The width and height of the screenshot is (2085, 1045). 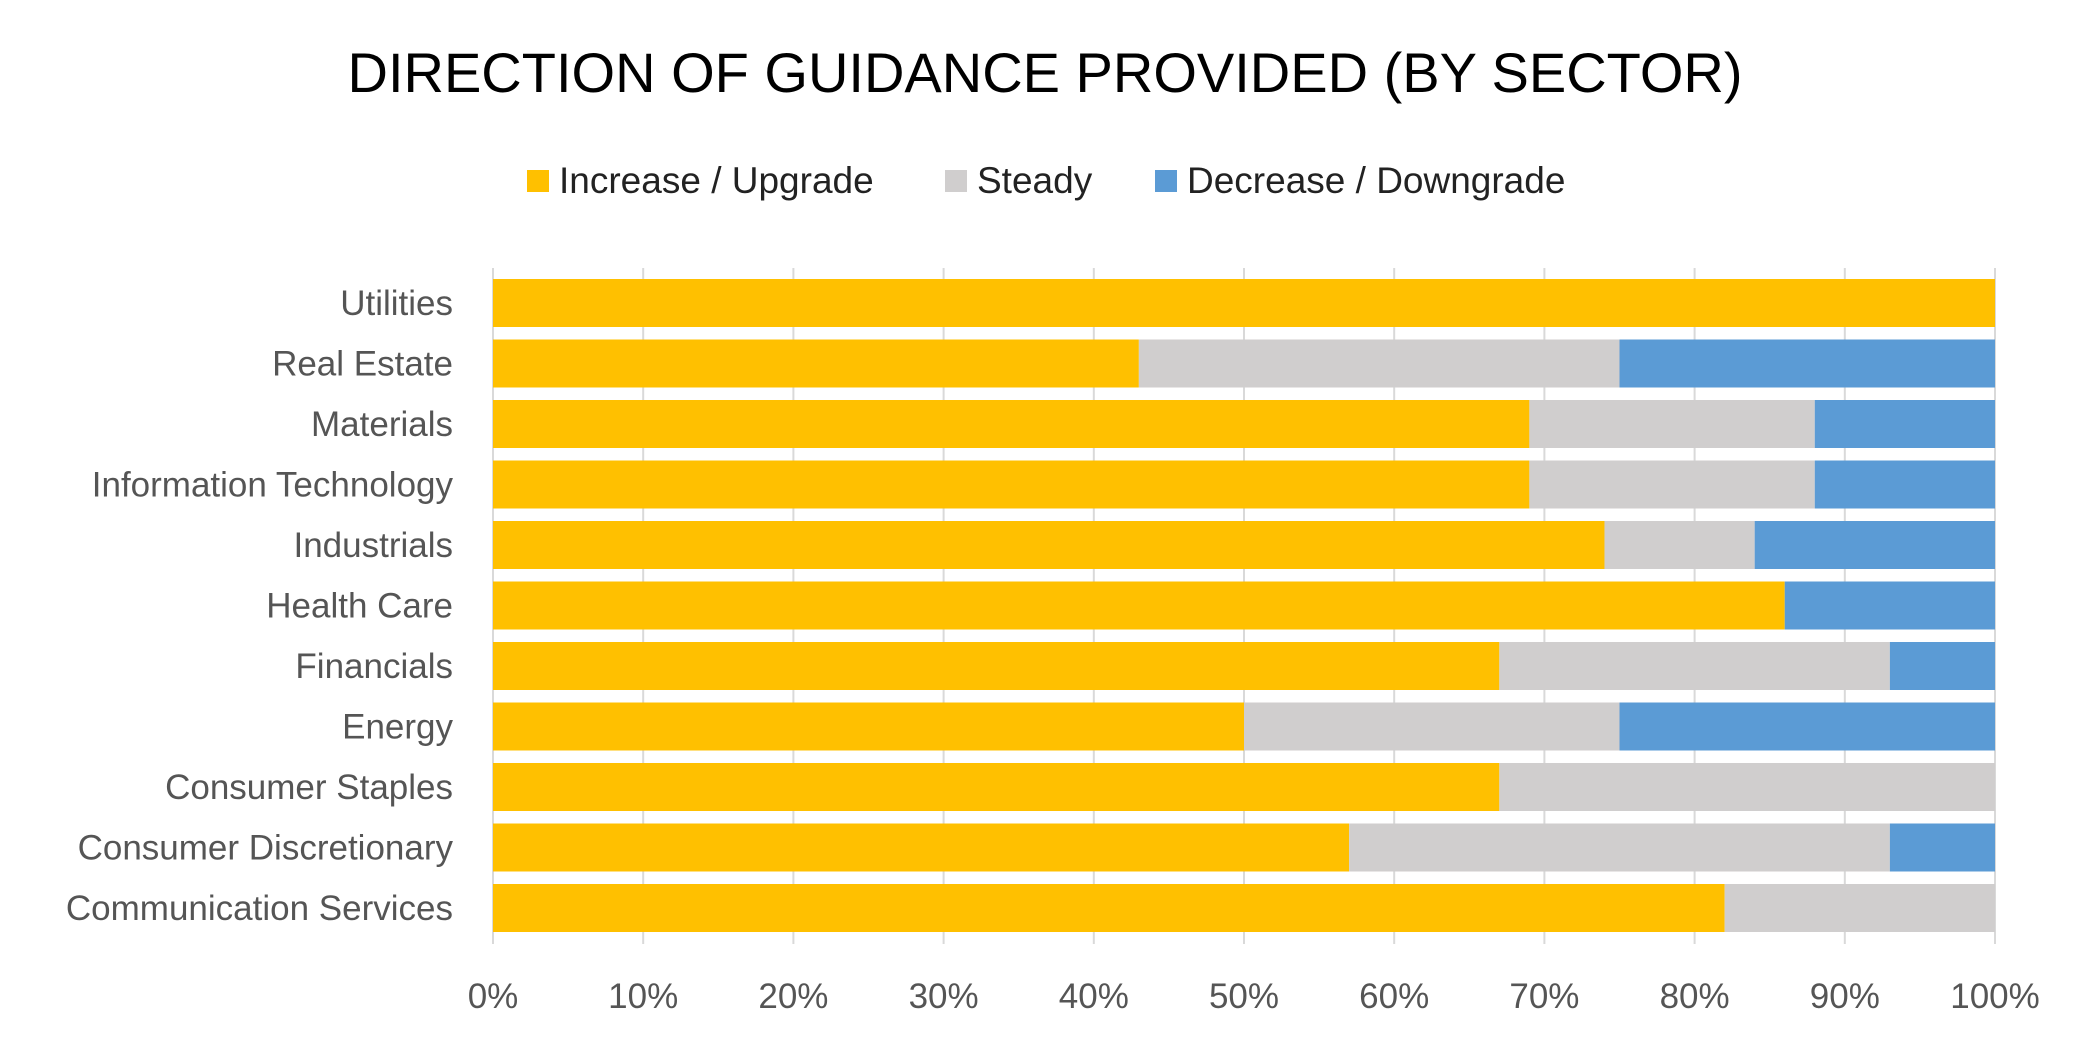 What do you see at coordinates (373, 545) in the screenshot?
I see `category-label-industrials: Industrials` at bounding box center [373, 545].